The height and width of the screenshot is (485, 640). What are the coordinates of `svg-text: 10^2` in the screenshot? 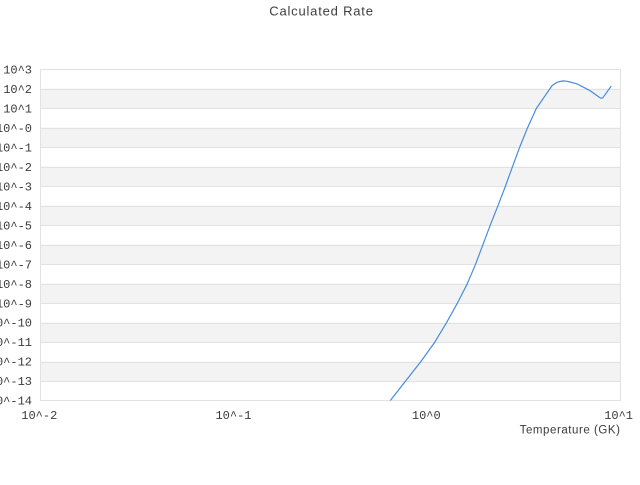 It's located at (17, 90).